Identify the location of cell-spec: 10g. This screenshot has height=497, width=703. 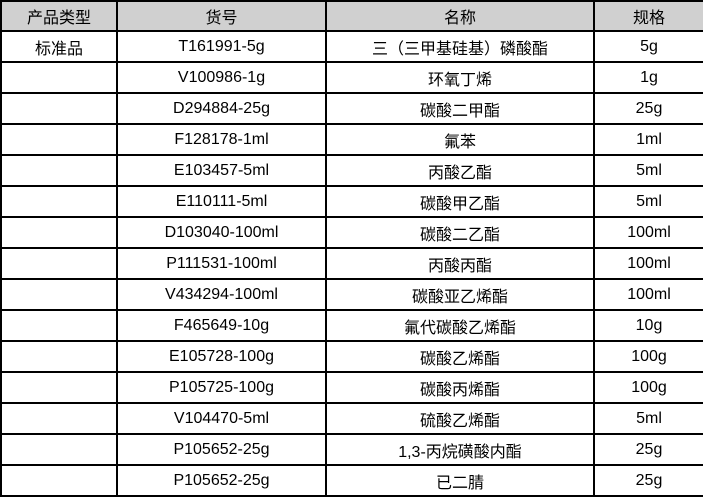
(648, 325).